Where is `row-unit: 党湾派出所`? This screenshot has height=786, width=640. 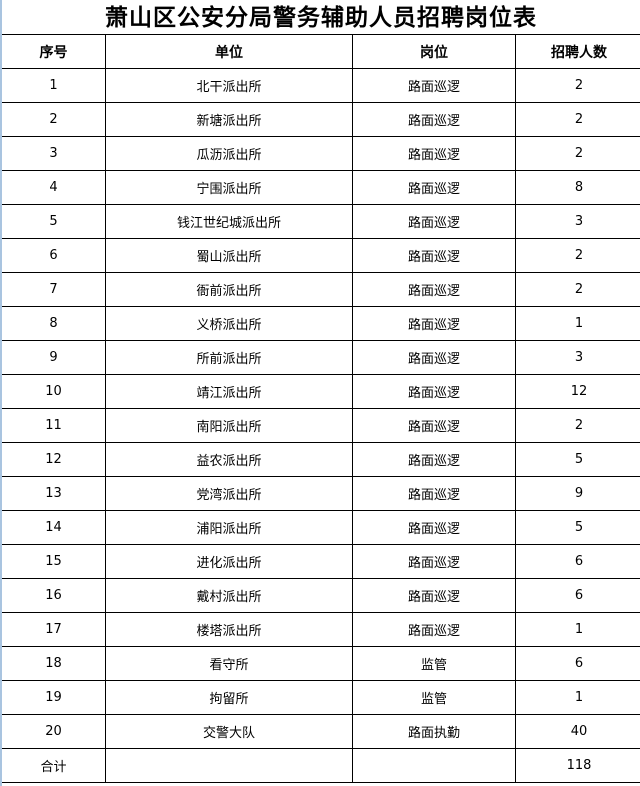
row-unit: 党湾派出所 is located at coordinates (229, 493).